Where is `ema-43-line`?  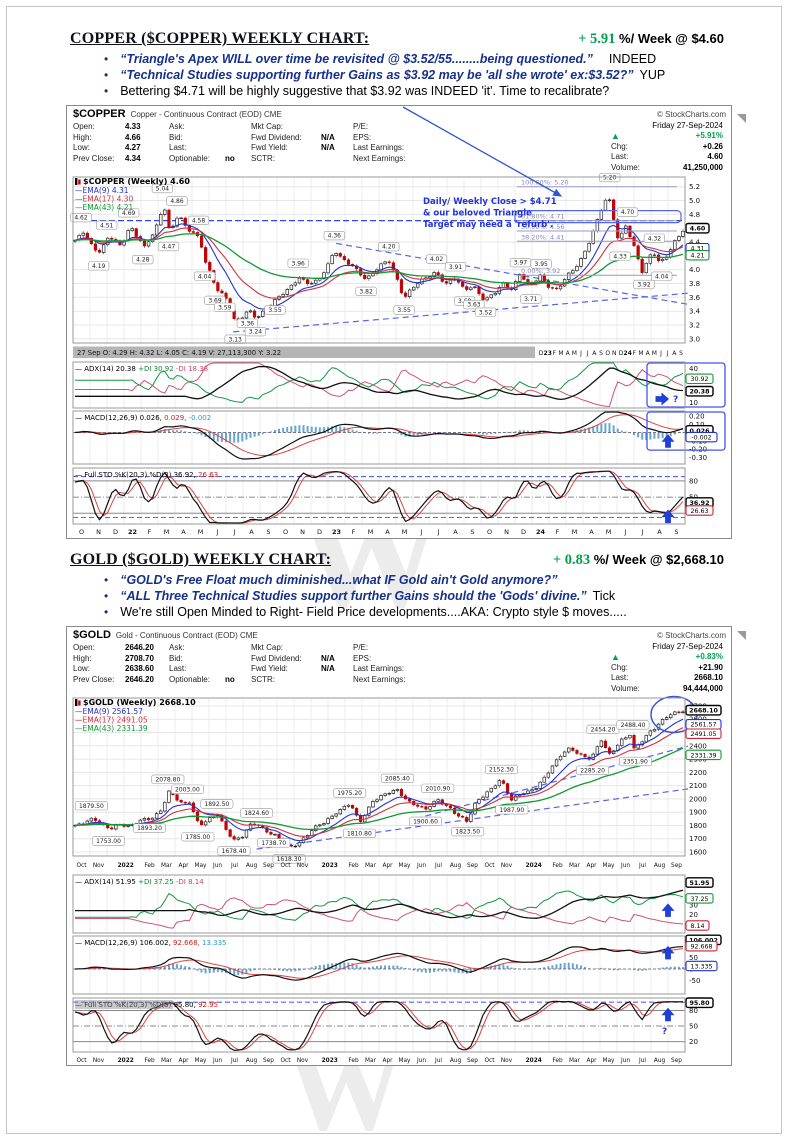
ema-43-line is located at coordinates (379, 789).